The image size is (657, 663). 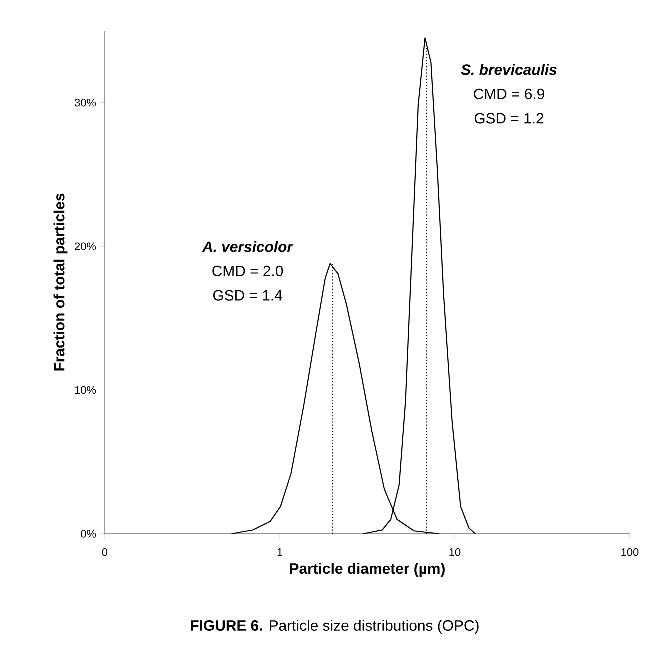 I want to click on annotation: S. brevicaulis, so click(x=509, y=70).